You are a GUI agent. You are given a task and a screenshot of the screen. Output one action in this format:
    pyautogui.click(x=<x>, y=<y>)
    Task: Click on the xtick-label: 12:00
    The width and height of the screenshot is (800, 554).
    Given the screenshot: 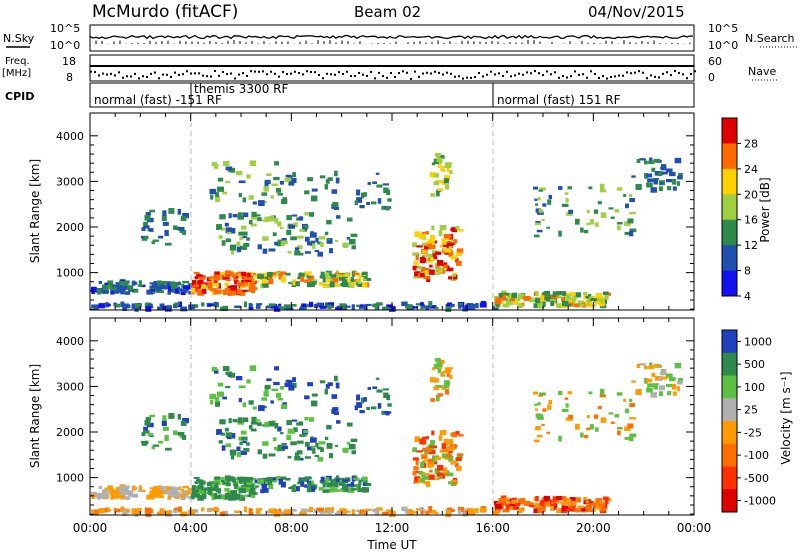 What is the action you would take?
    pyautogui.click(x=392, y=528)
    